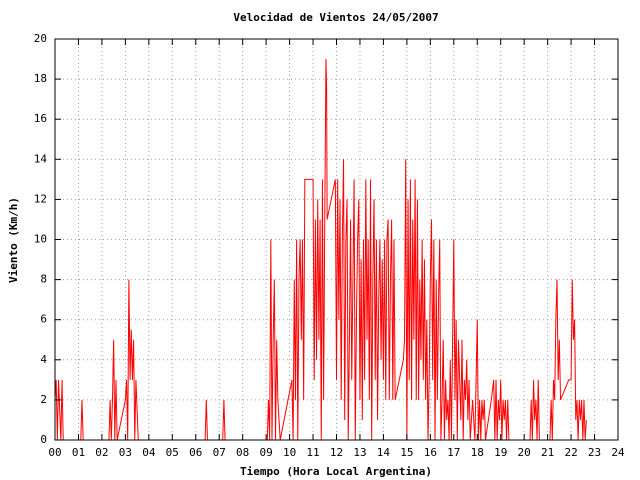  What do you see at coordinates (336, 452) in the screenshot?
I see `x-tick-label: 12` at bounding box center [336, 452].